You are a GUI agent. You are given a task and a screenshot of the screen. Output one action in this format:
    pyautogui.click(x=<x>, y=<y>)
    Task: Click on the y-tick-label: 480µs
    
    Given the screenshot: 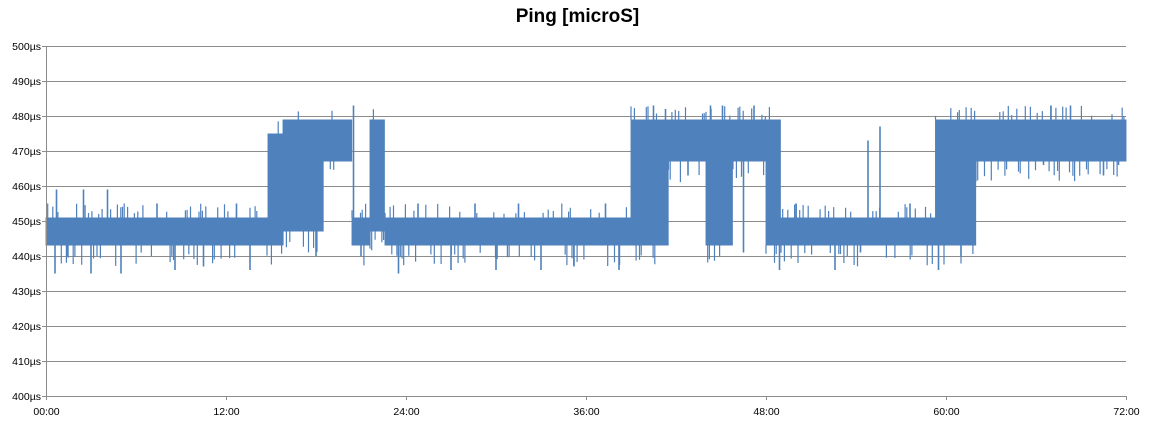 What is the action you would take?
    pyautogui.click(x=26, y=117)
    